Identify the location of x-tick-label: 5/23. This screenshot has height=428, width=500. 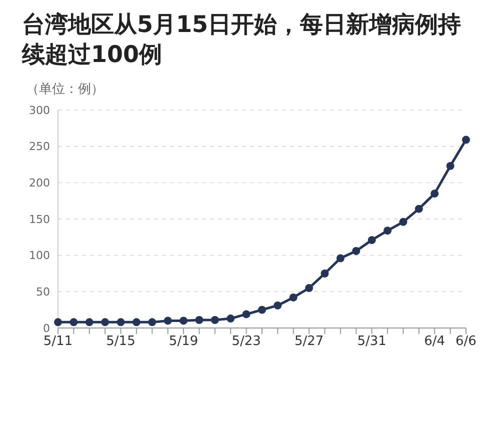
(246, 342).